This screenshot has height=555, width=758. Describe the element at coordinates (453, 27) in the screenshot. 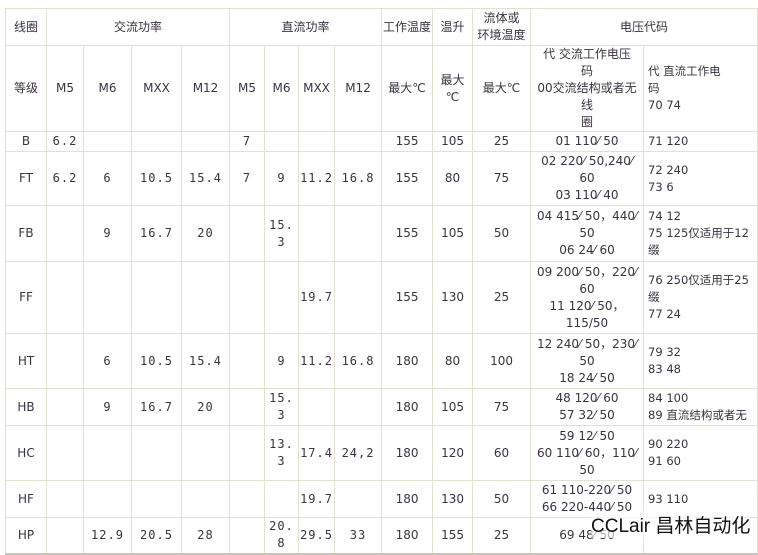

I see `header-temp-rise: 温升` at that location.